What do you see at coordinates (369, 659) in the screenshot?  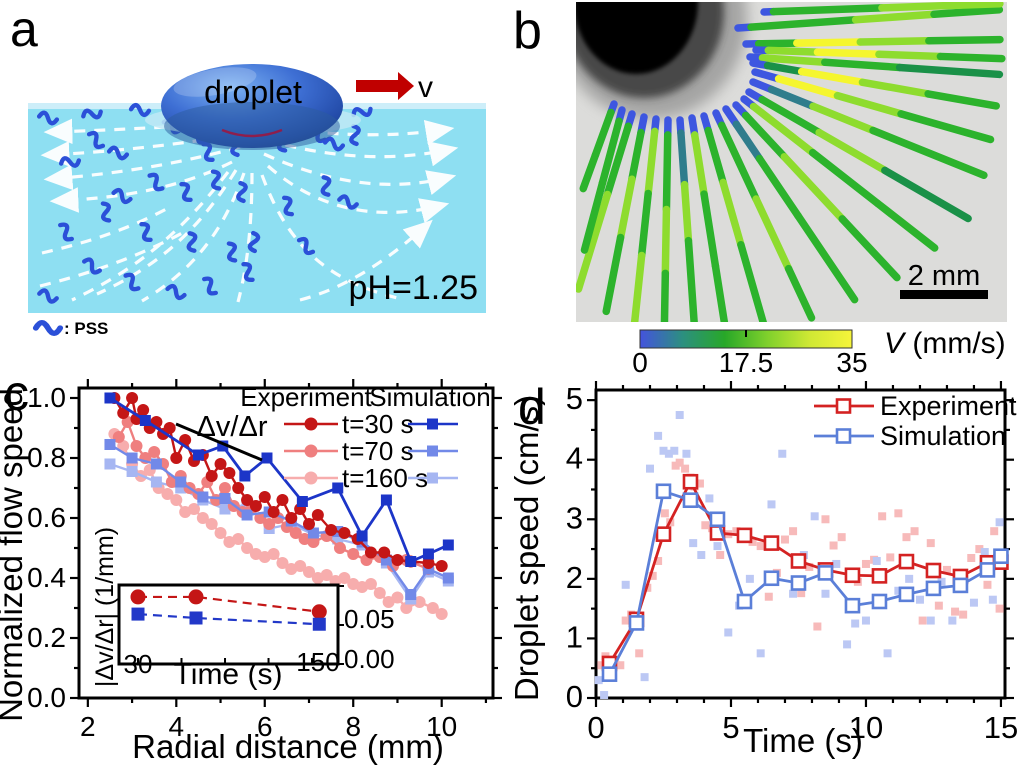 I see `inset-ytick-000: 0.00` at bounding box center [369, 659].